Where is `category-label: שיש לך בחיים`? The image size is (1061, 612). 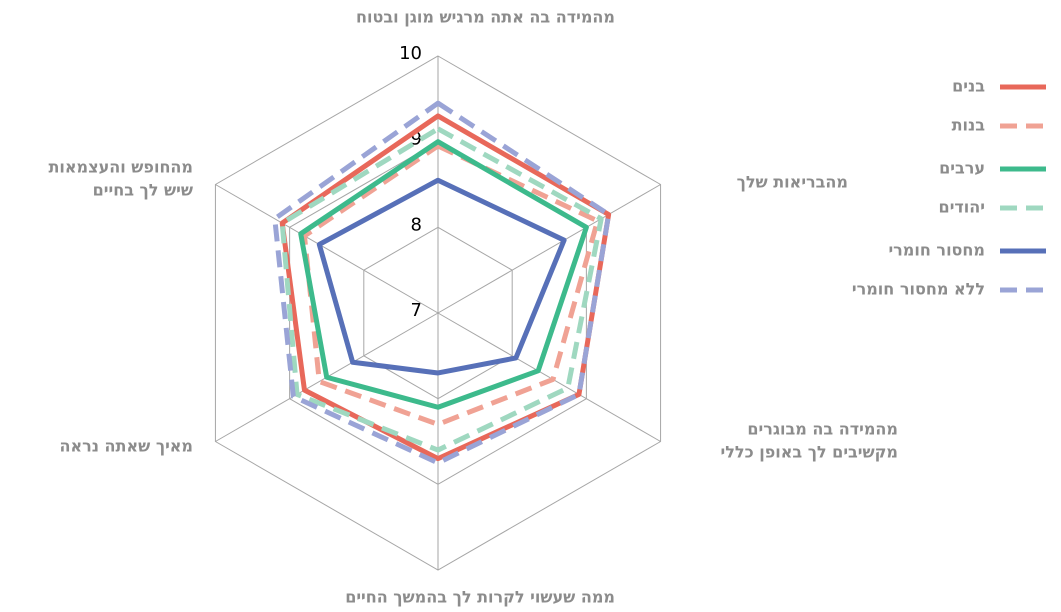
category-label: שיש לך בחיים is located at coordinates (143, 190).